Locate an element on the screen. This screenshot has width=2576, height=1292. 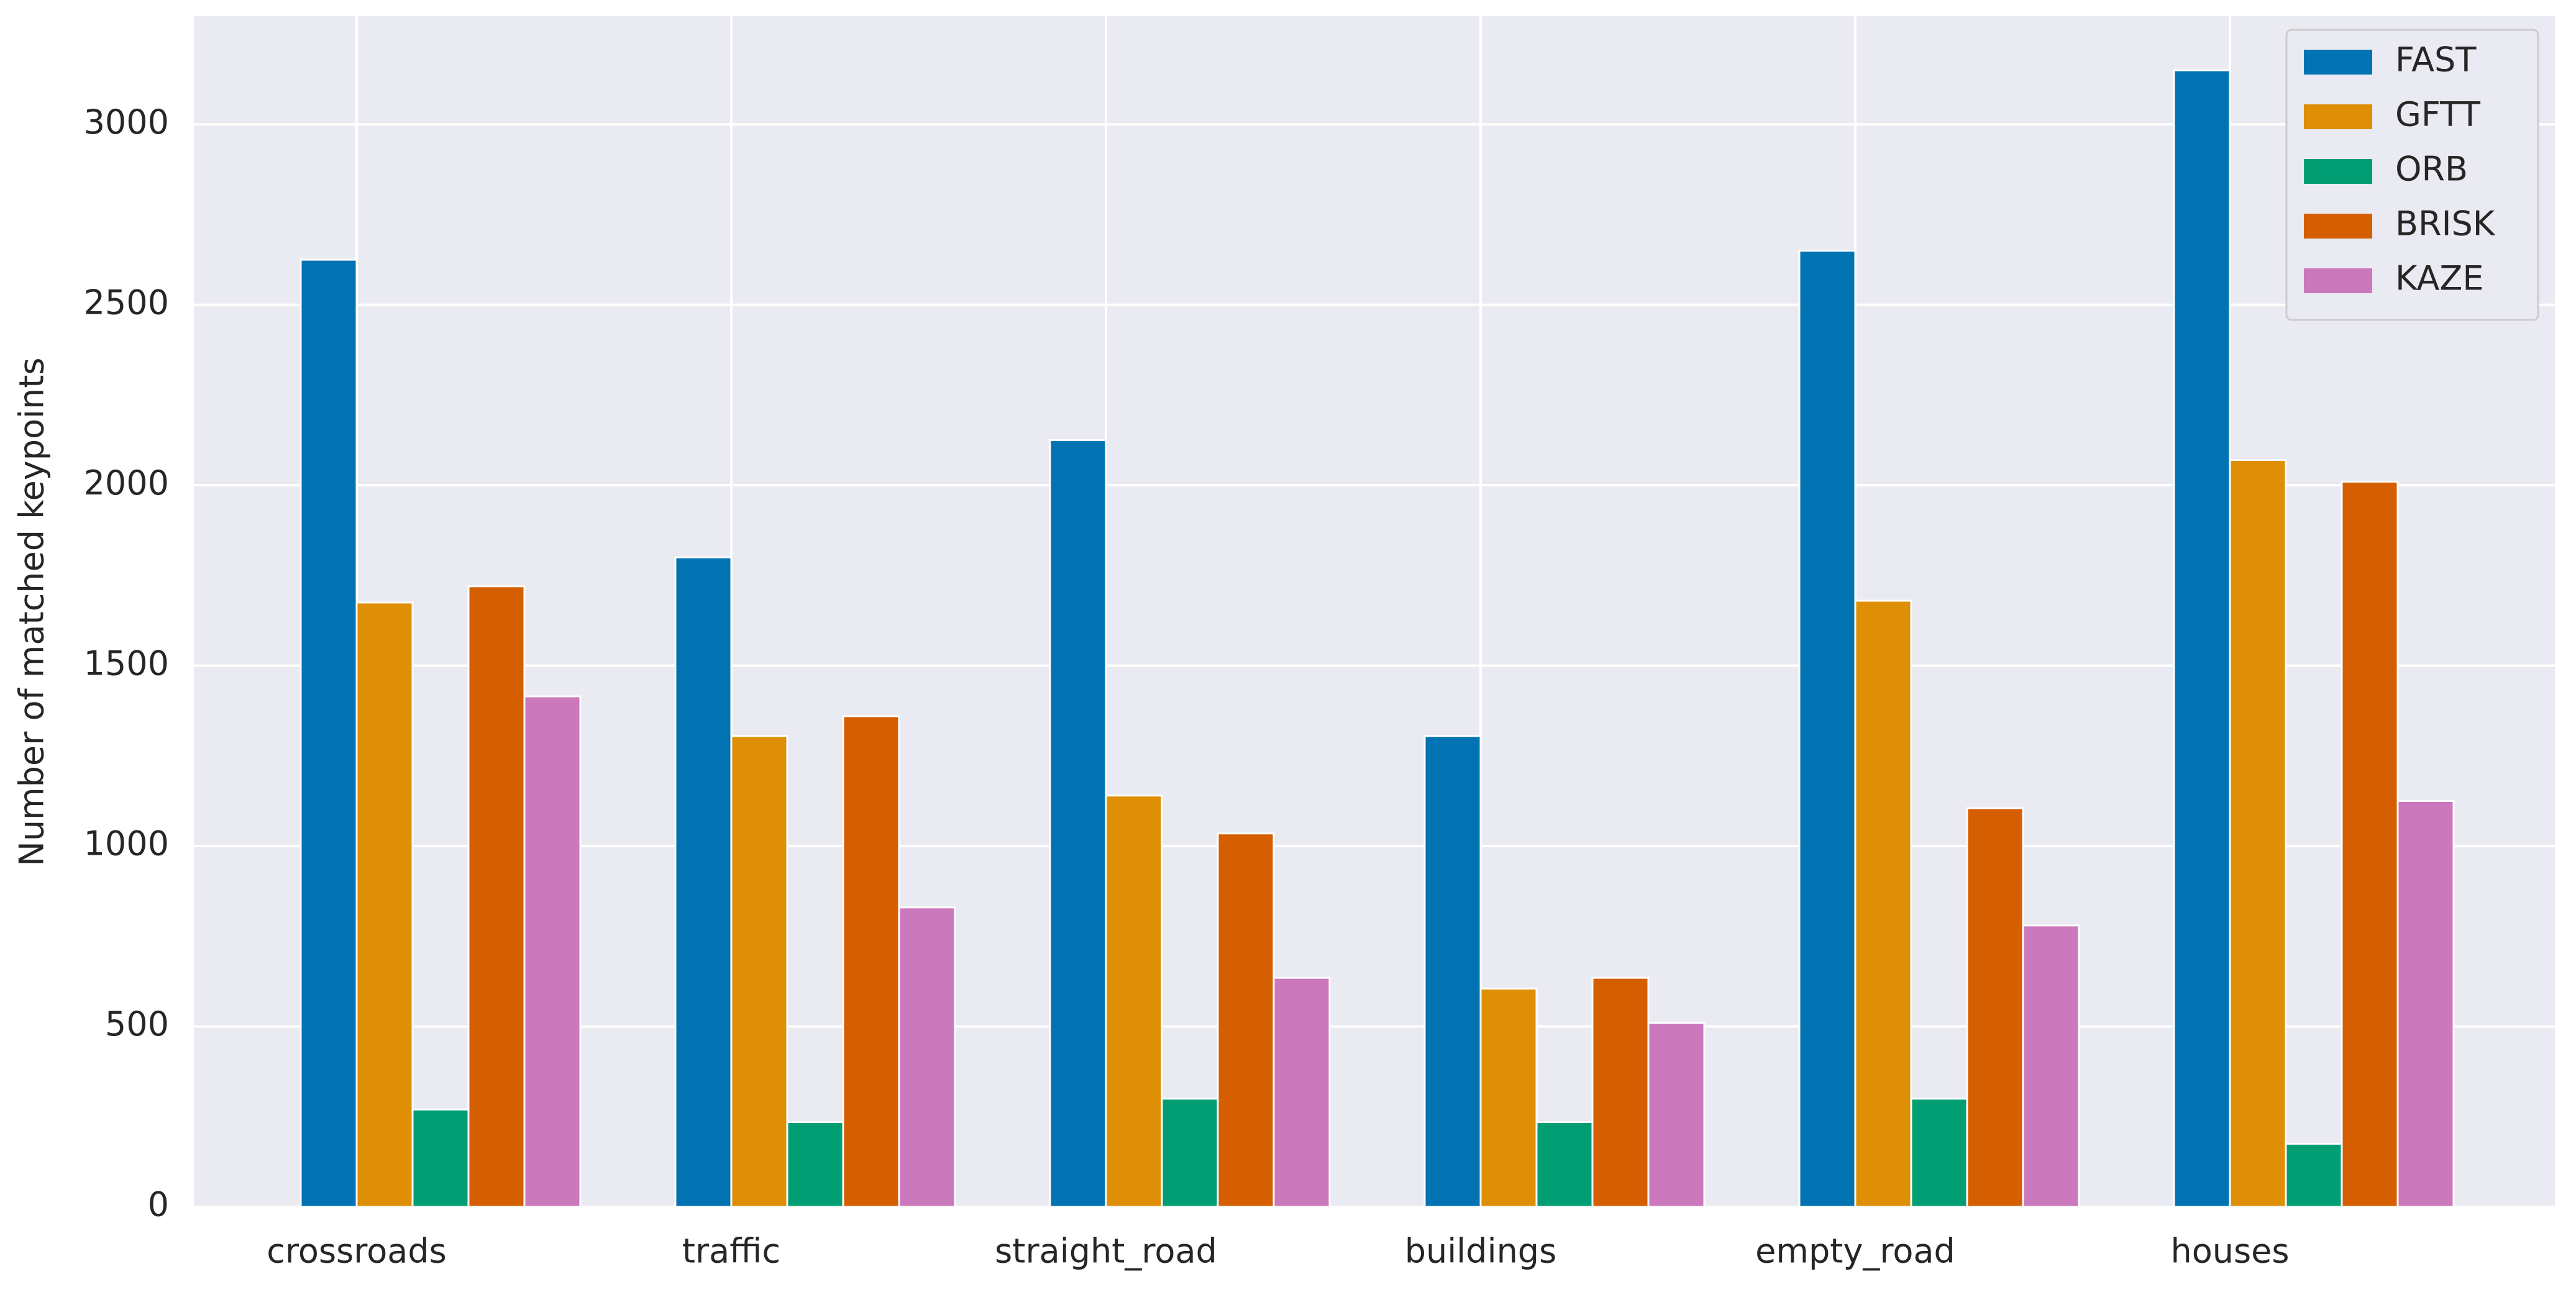
x-tick-label: traffic is located at coordinates (731, 1251).